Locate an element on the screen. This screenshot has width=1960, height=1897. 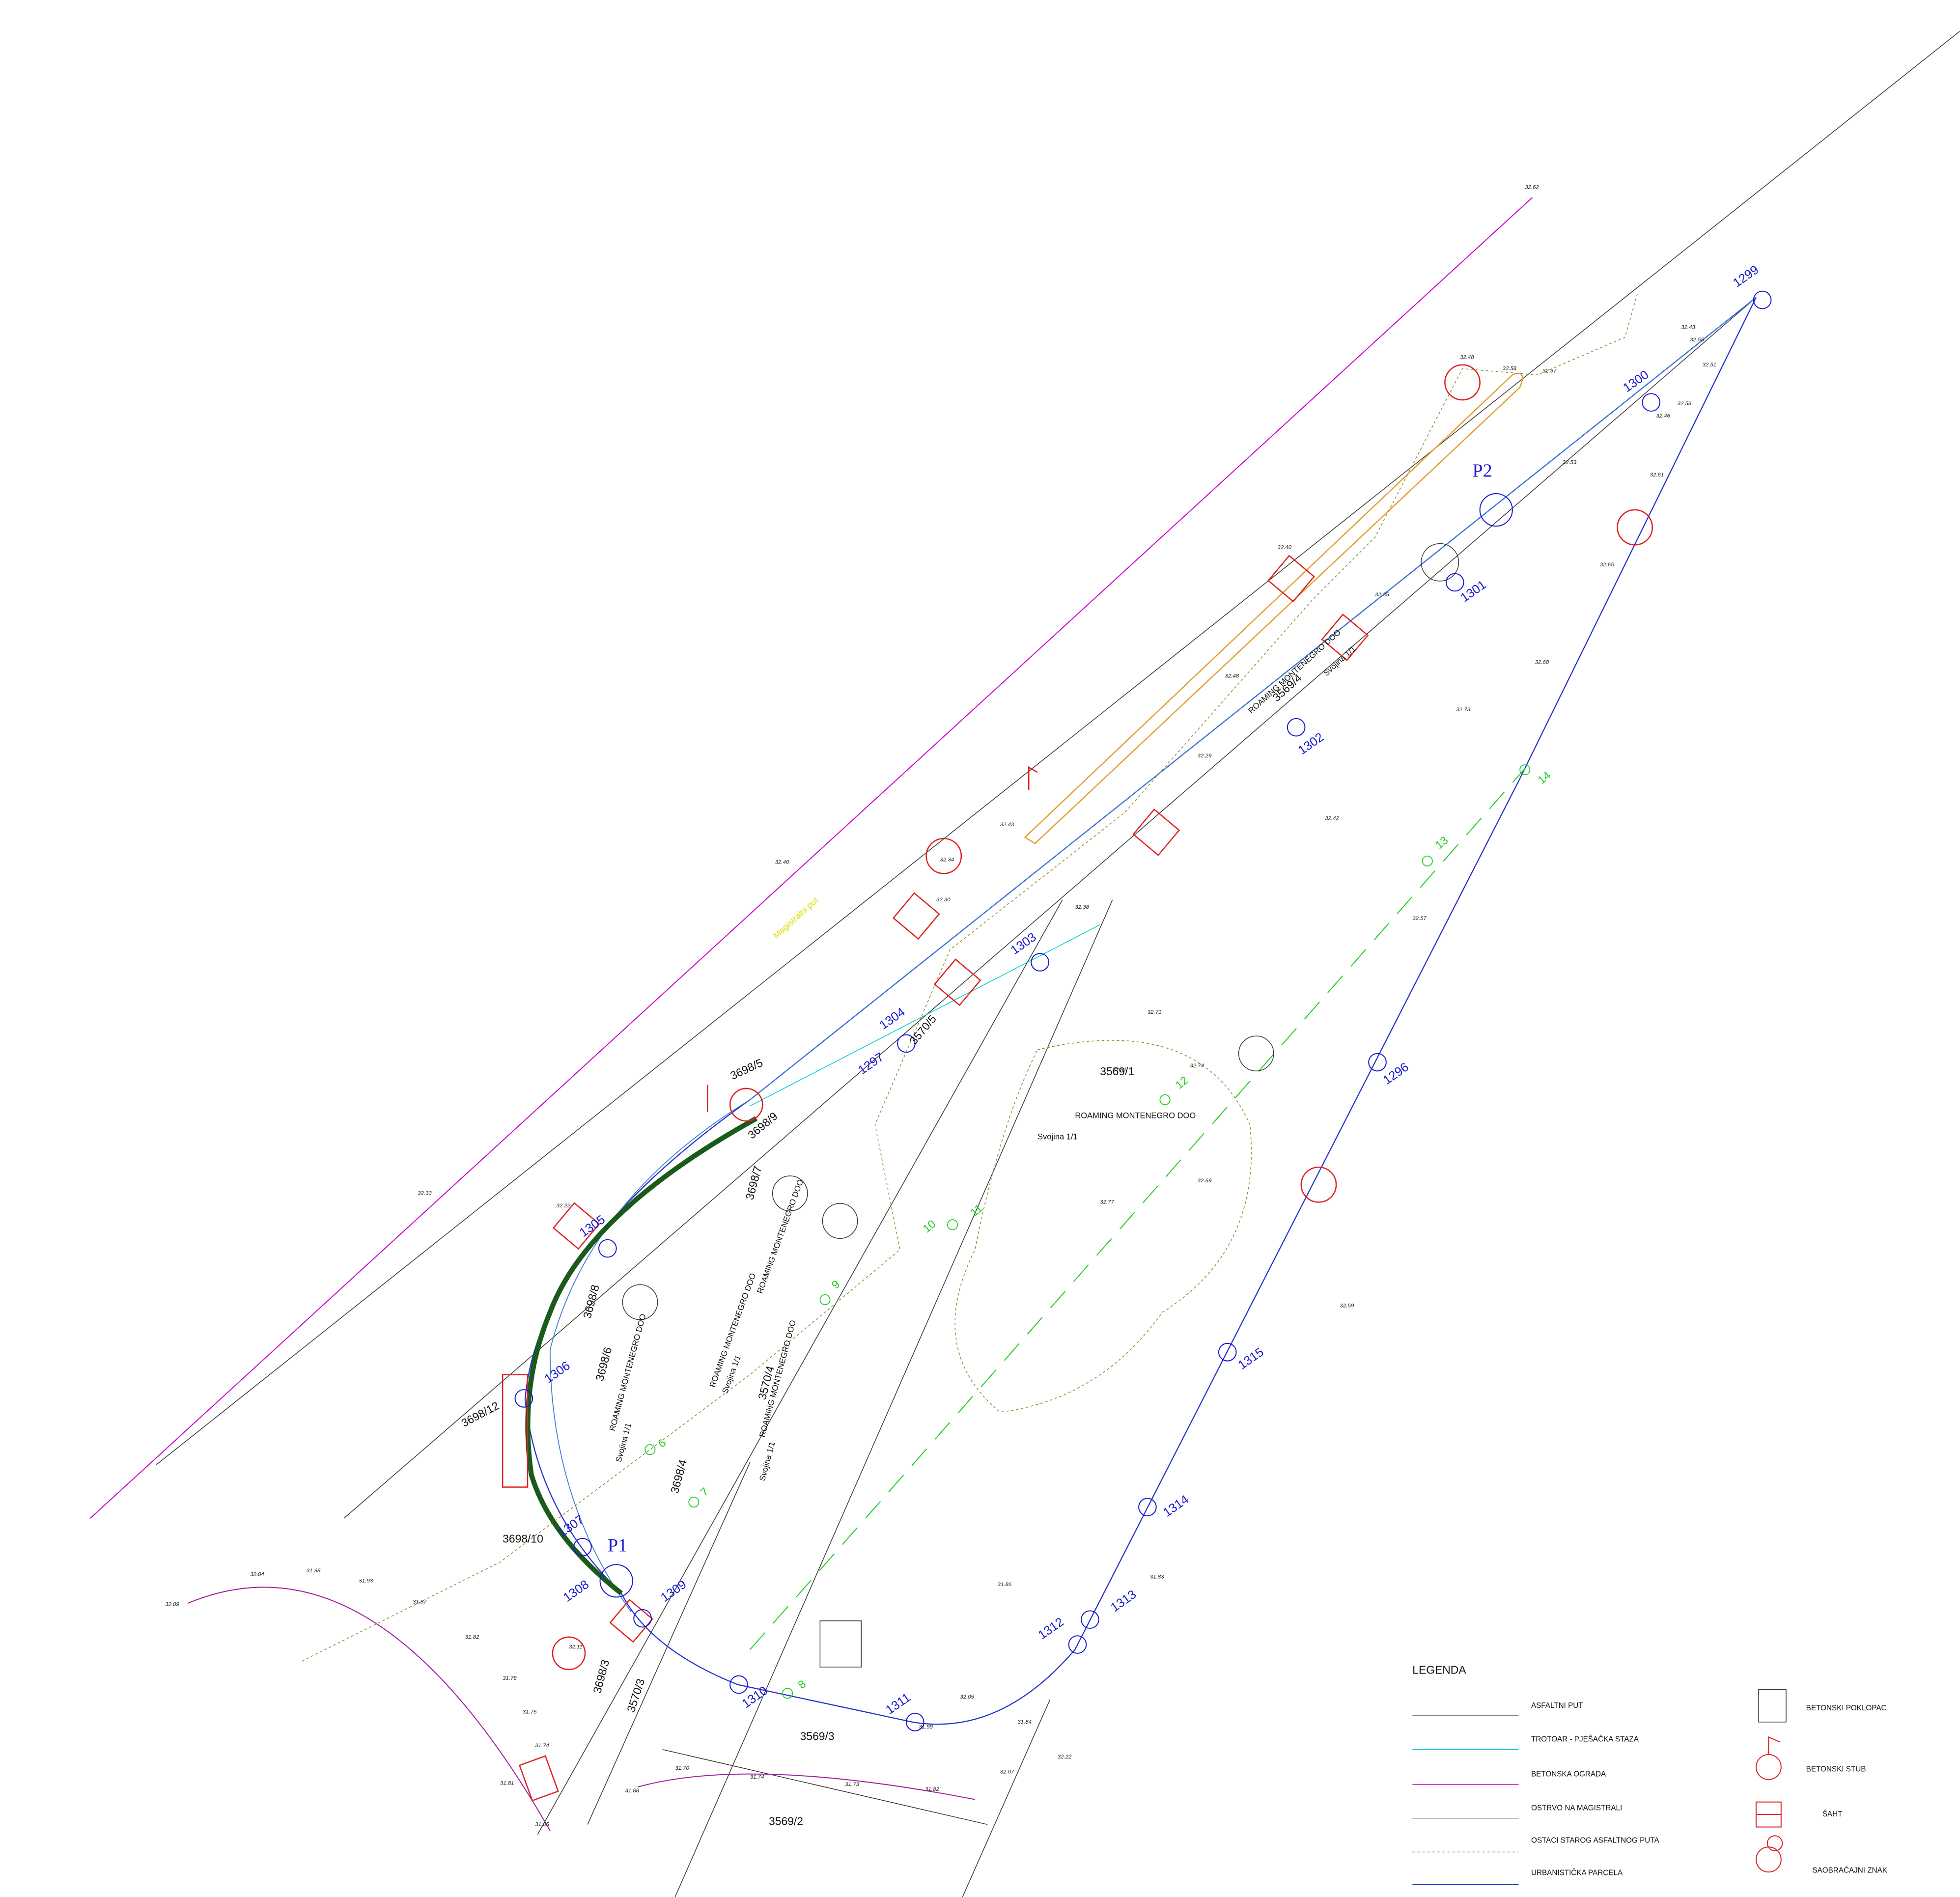
parcel-label: 3698/6 is located at coordinates (603, 1364).